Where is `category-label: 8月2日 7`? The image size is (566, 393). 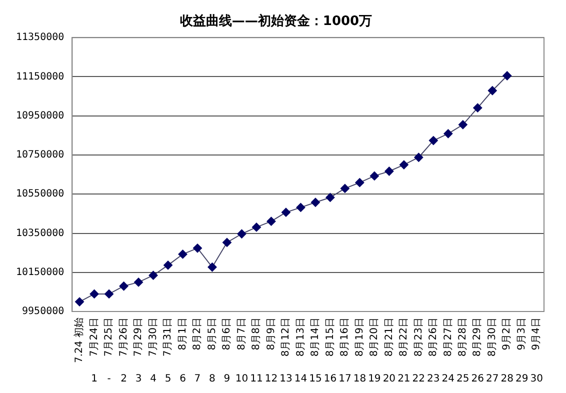 category-label: 8月2日 7 is located at coordinates (198, 351).